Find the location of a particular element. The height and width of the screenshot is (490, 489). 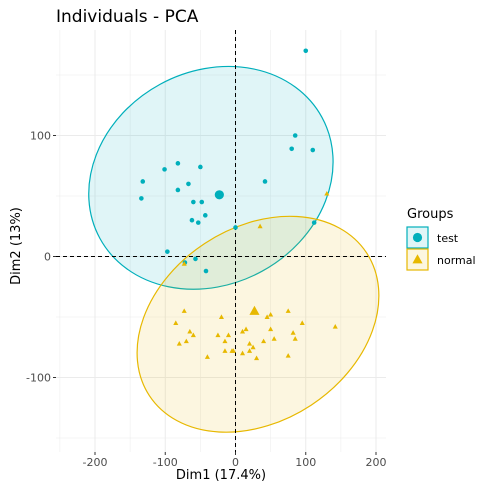

y-tick-label: -100 is located at coordinates (38, 378).